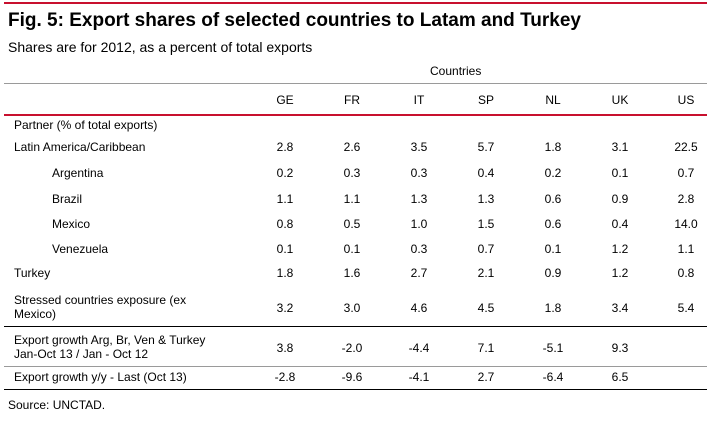 The width and height of the screenshot is (713, 425). I want to click on row-label-line2: Jan-Oct 13 / Jan - Oct 12, so click(81, 354).